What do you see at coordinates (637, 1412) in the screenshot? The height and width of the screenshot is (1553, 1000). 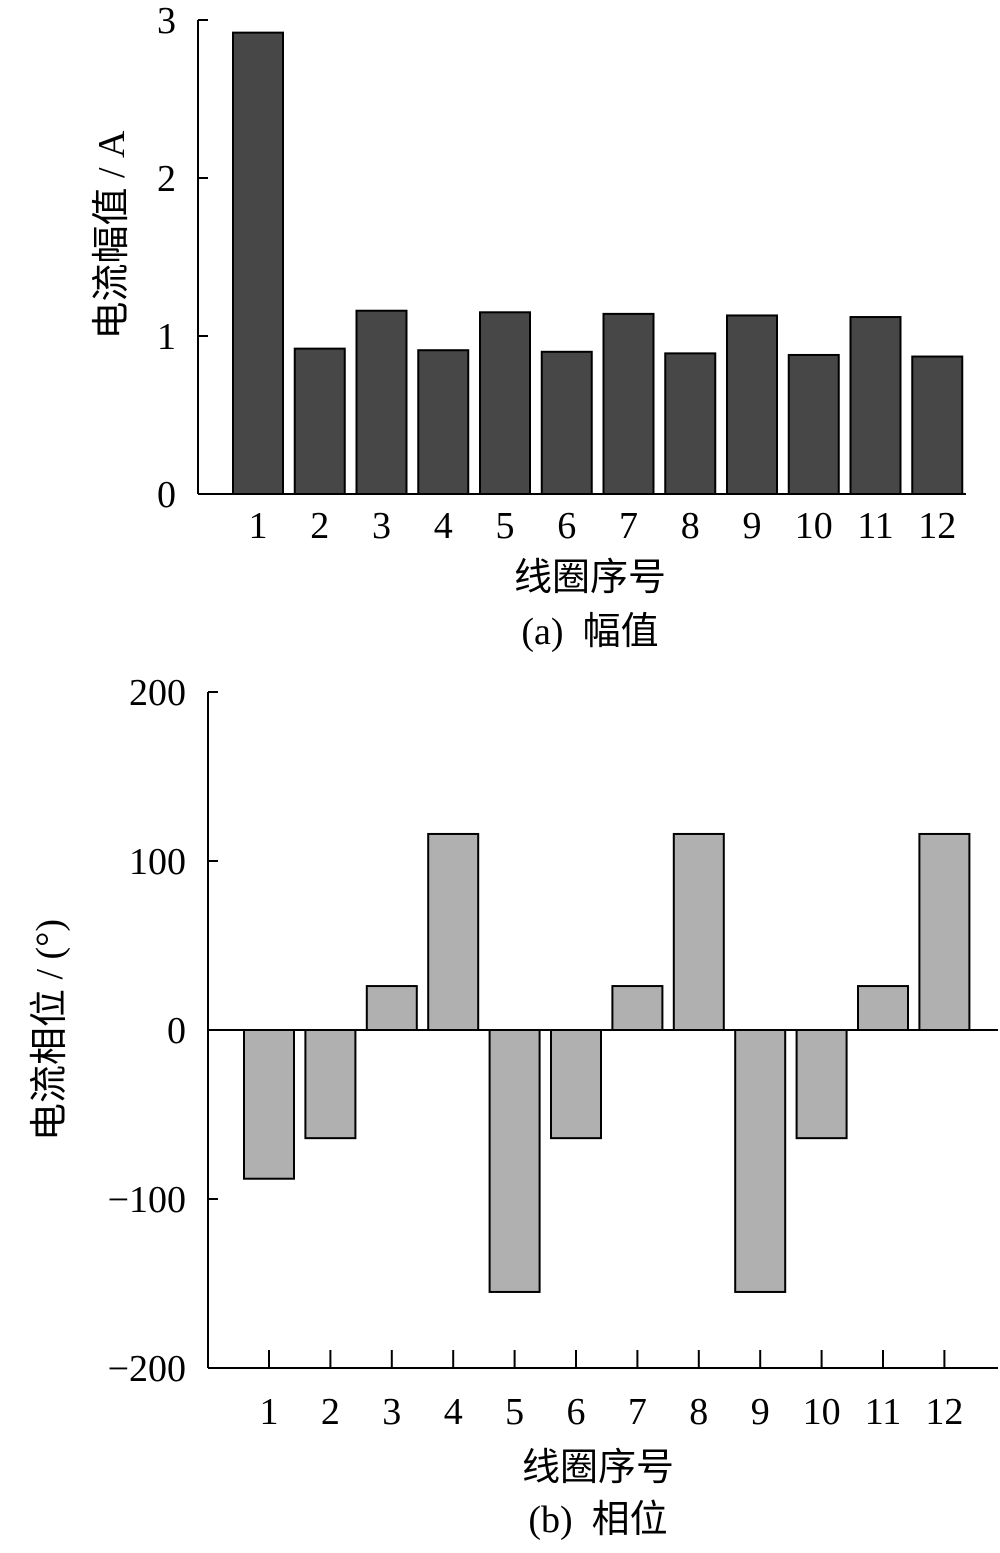 I see `chart-b-x-tick-label: 7` at bounding box center [637, 1412].